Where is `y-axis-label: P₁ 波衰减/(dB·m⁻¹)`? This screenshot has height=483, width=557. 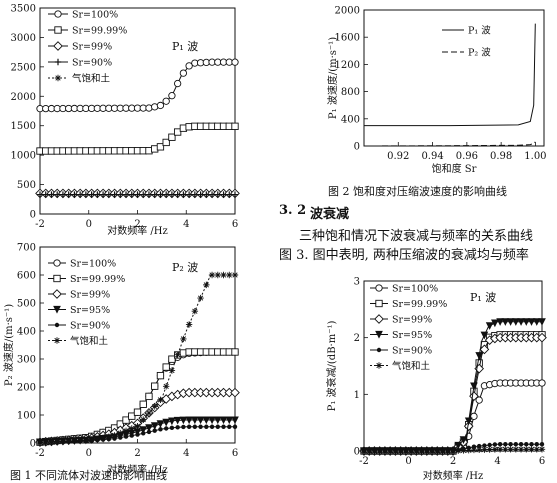
y-axis-label: P₁ 波衰减/(dB·m⁻¹) is located at coordinates (331, 366).